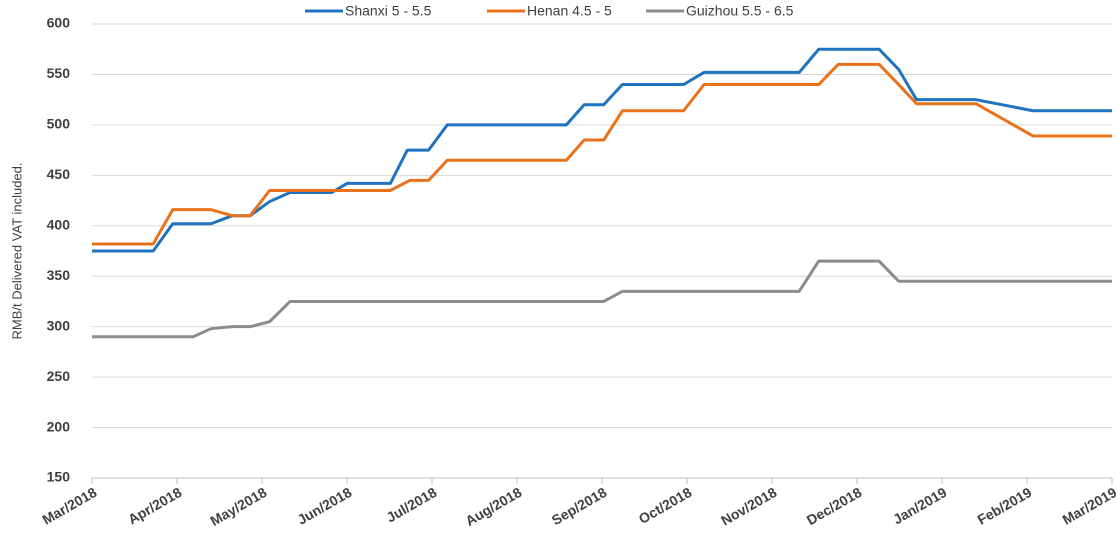  I want to click on y-tick-label: 550, so click(59, 73).